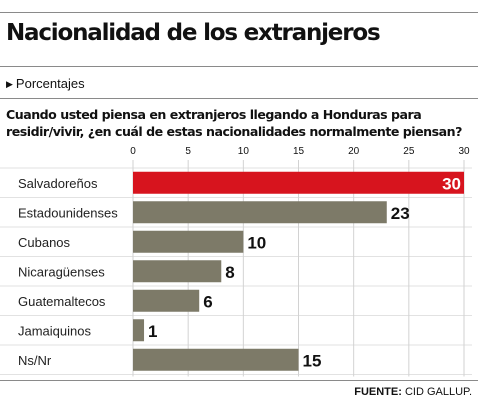 The height and width of the screenshot is (400, 478). Describe the element at coordinates (244, 151) in the screenshot. I see `x-tick-label: 10` at that location.